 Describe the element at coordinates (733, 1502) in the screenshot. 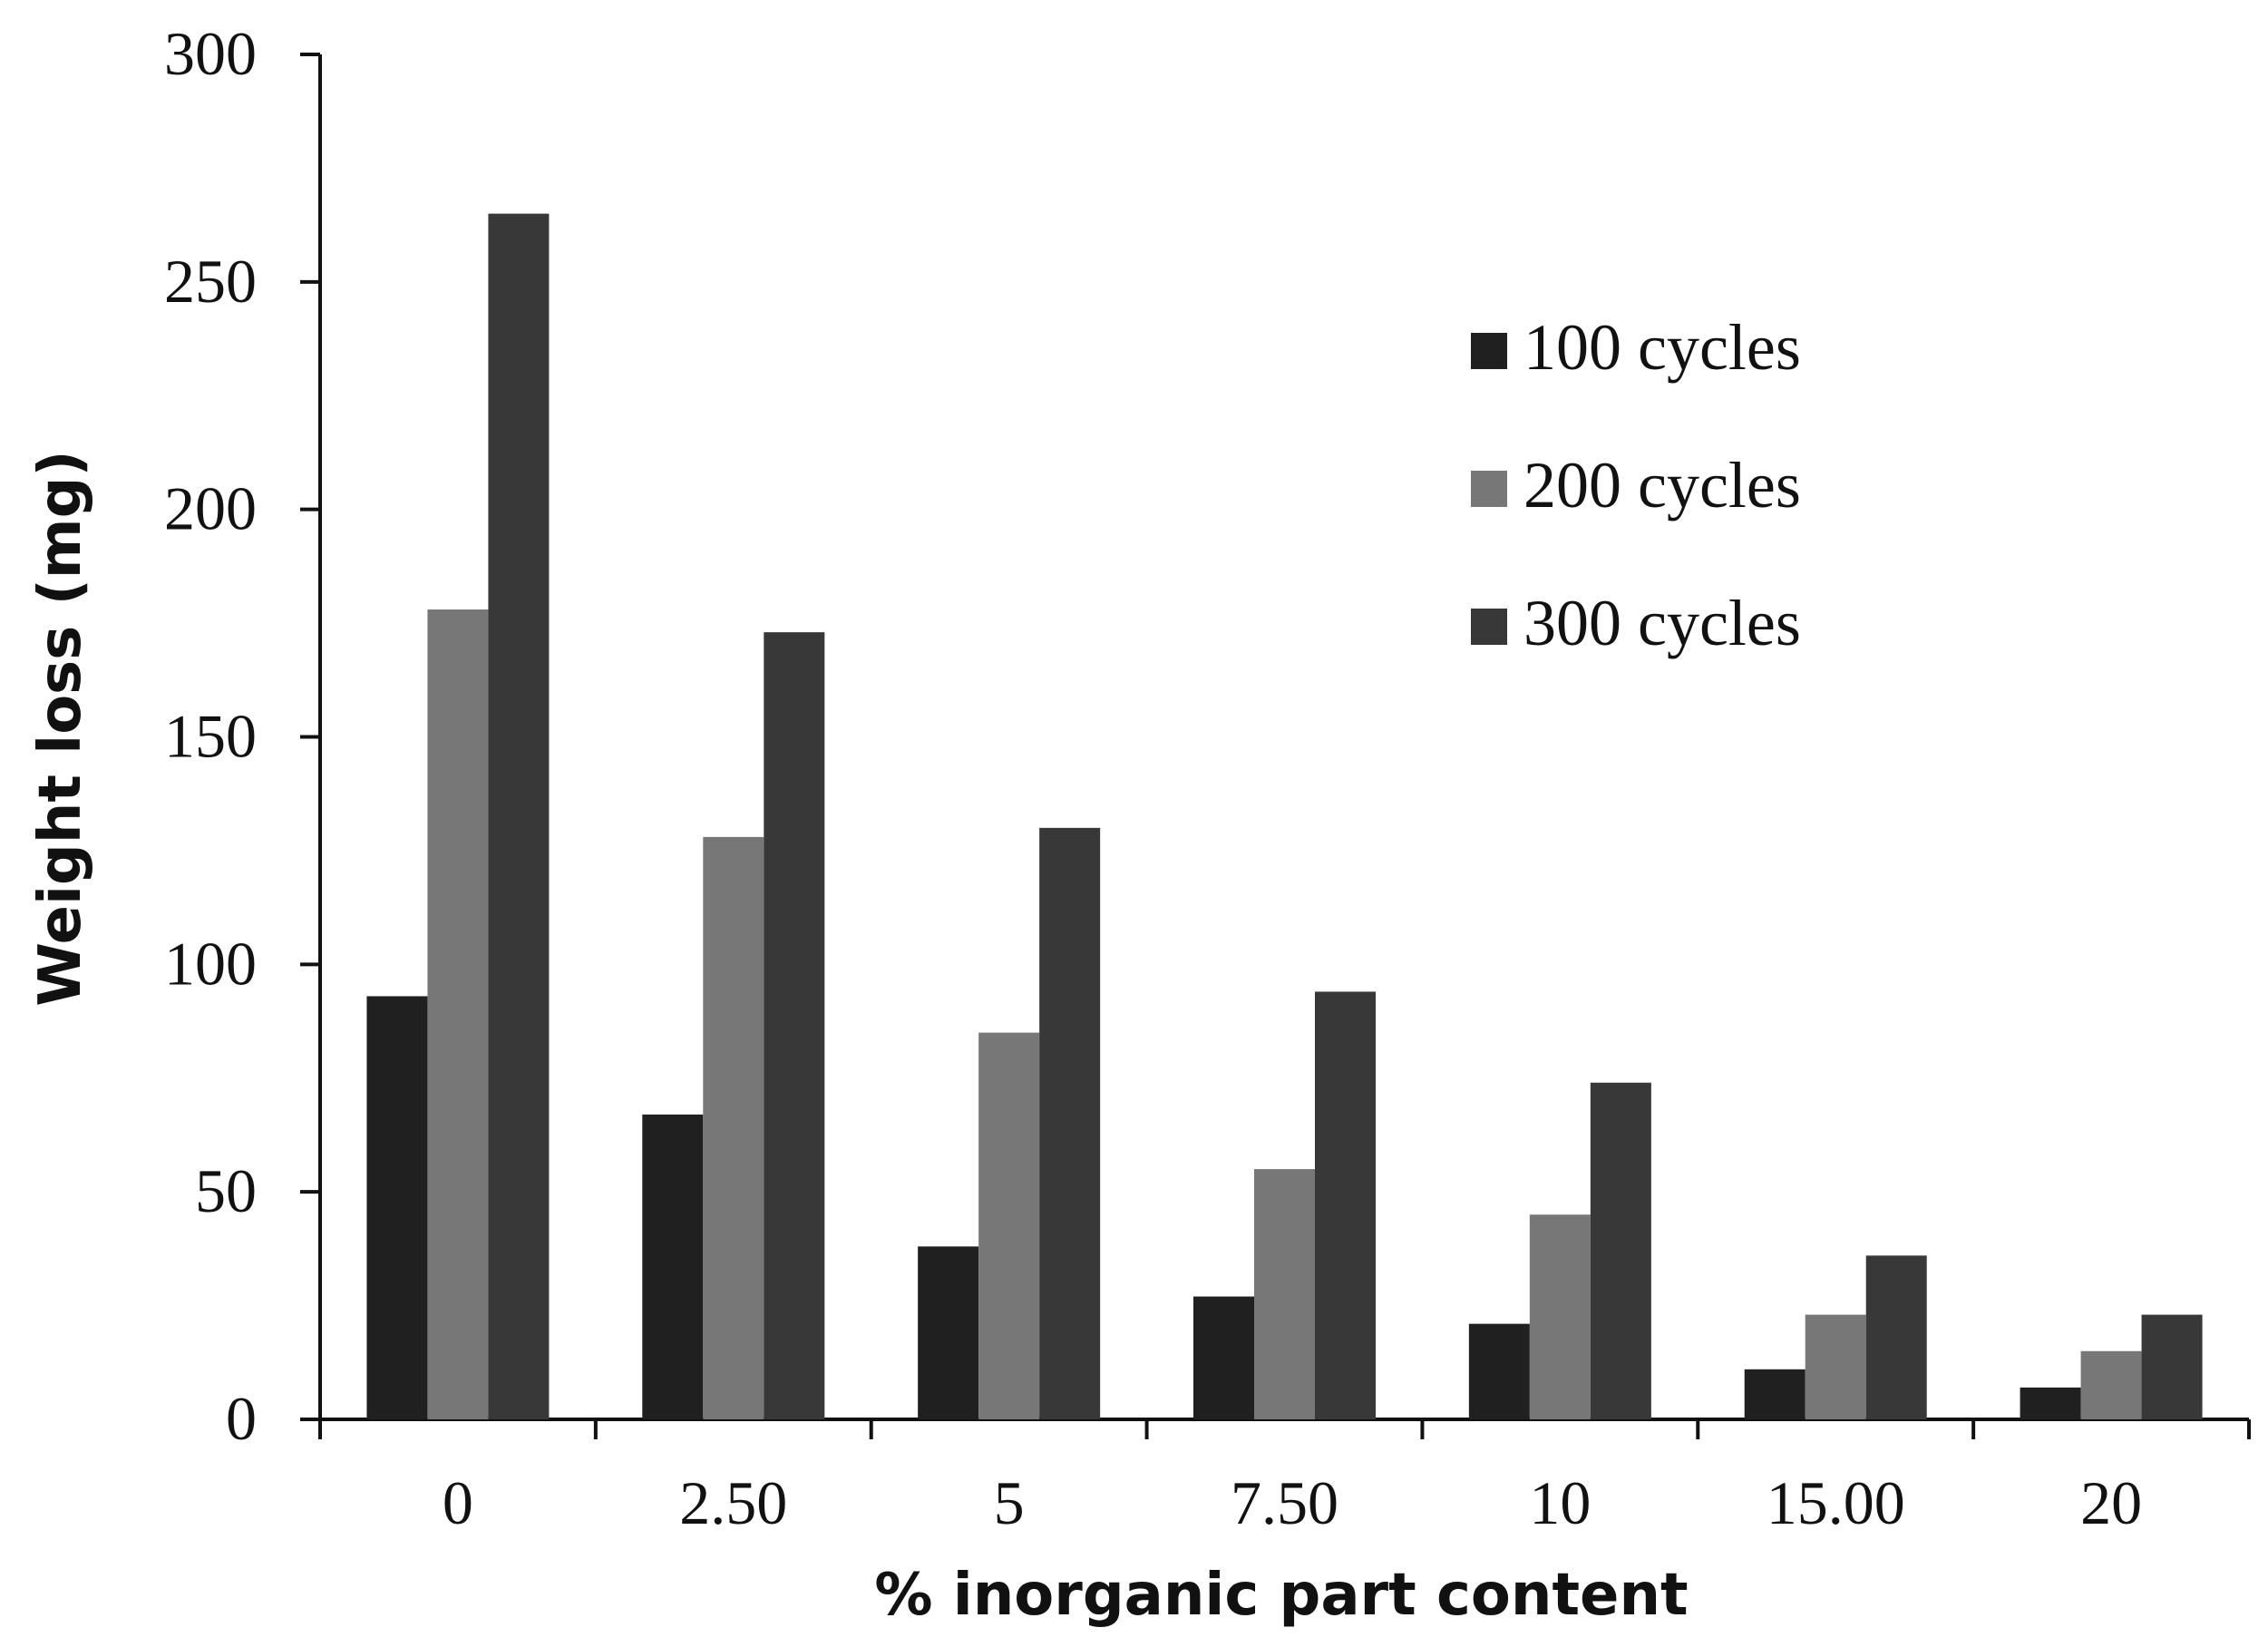

I see `x-tick-label: 2.50` at that location.